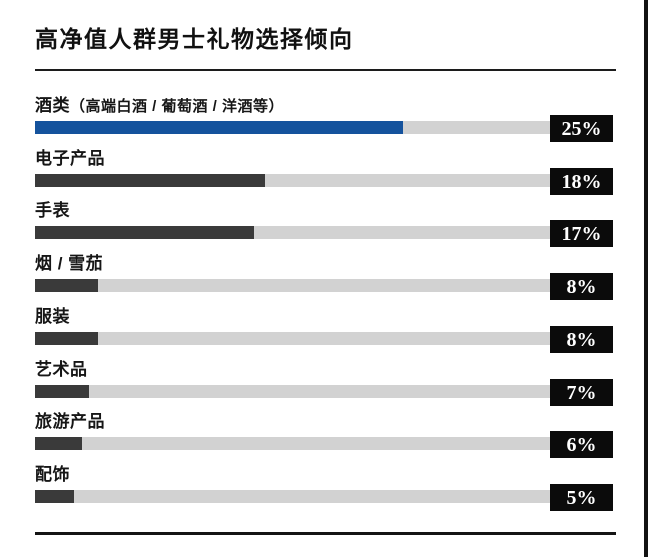 Image resolution: width=650 pixels, height=557 pixels. What do you see at coordinates (52, 105) in the screenshot?
I see `bar-category-main: 酒类` at bounding box center [52, 105].